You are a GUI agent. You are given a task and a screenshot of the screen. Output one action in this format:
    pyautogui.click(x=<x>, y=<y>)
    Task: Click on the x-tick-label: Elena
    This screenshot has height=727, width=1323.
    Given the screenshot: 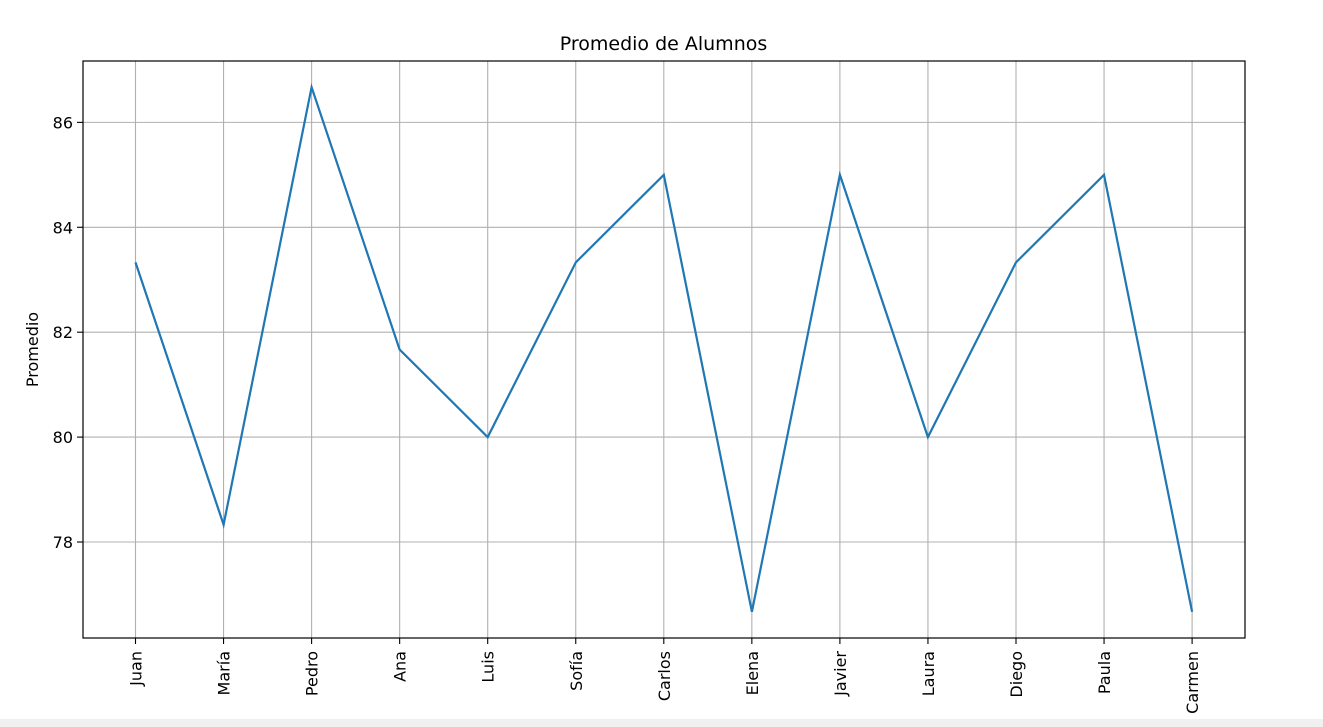 What is the action you would take?
    pyautogui.click(x=752, y=673)
    